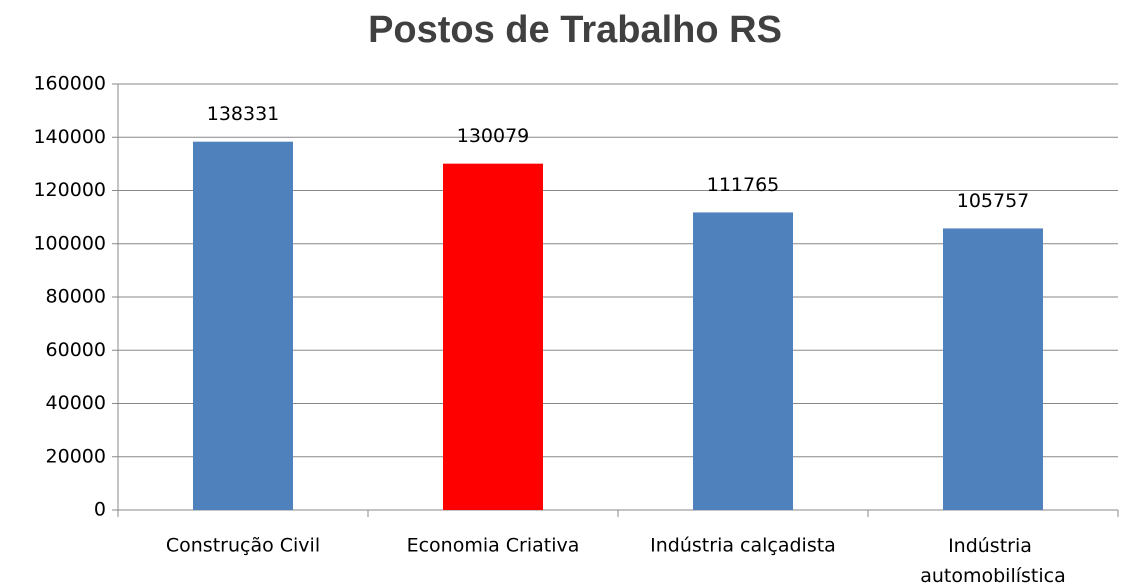  I want to click on y-tick-label: 0, so click(100, 510).